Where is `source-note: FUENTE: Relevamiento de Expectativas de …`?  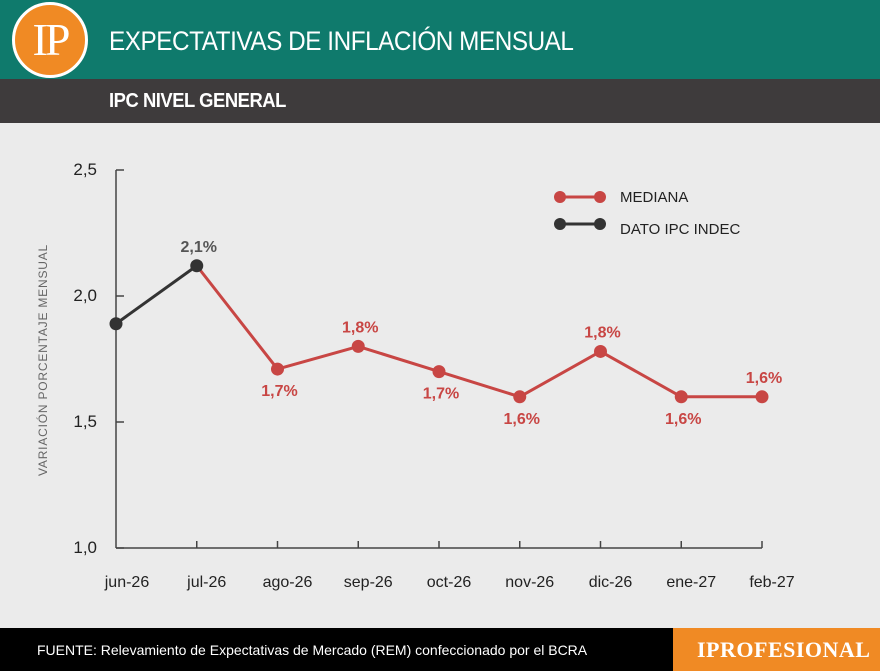 source-note: FUENTE: Relevamiento de Expectativas de … is located at coordinates (312, 650).